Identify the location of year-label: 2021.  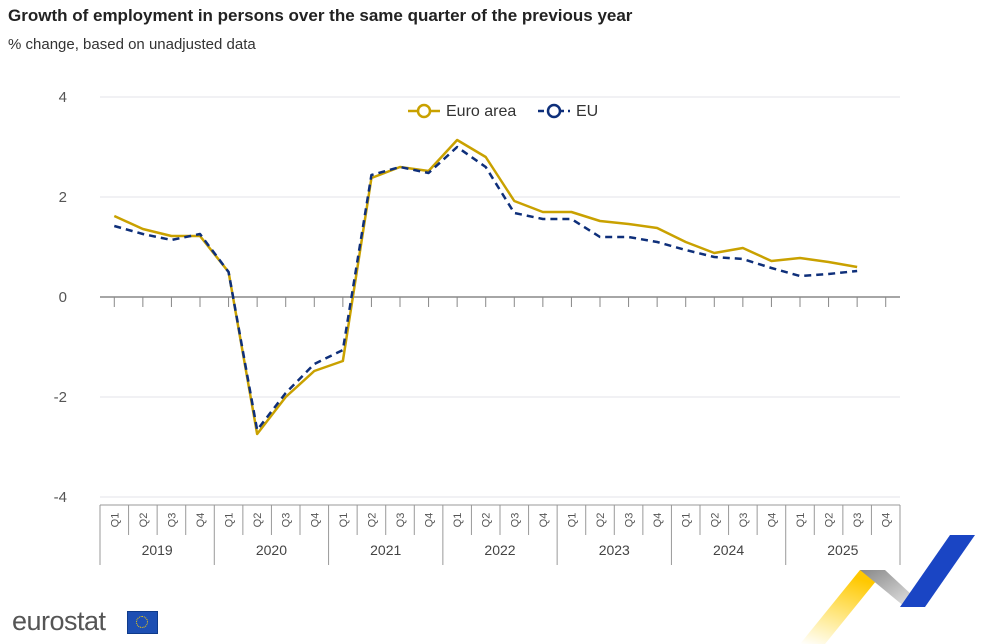
(385, 550).